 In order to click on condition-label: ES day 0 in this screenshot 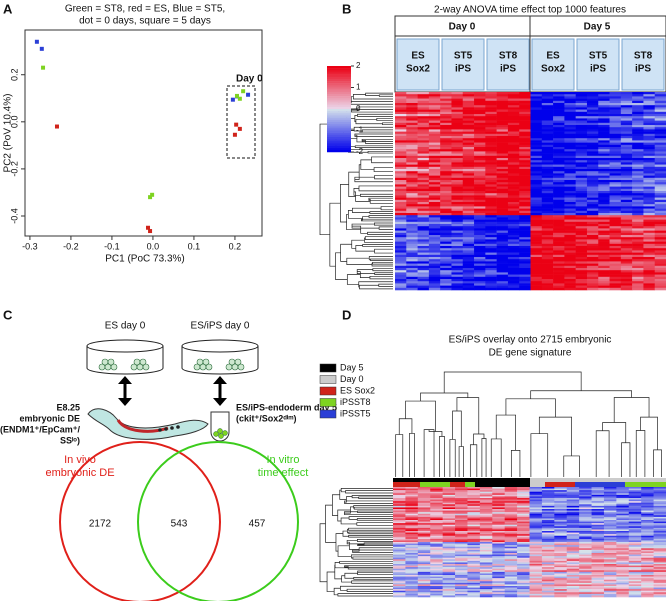, I will do `click(125, 326)`.